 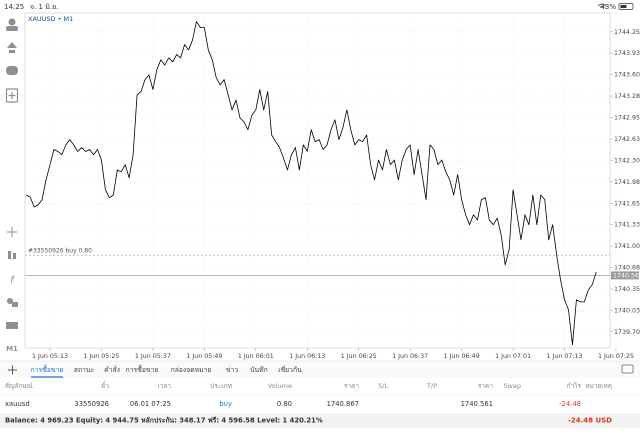 I want to click on x-tick-label: 1 Jun 05:13, so click(x=50, y=356).